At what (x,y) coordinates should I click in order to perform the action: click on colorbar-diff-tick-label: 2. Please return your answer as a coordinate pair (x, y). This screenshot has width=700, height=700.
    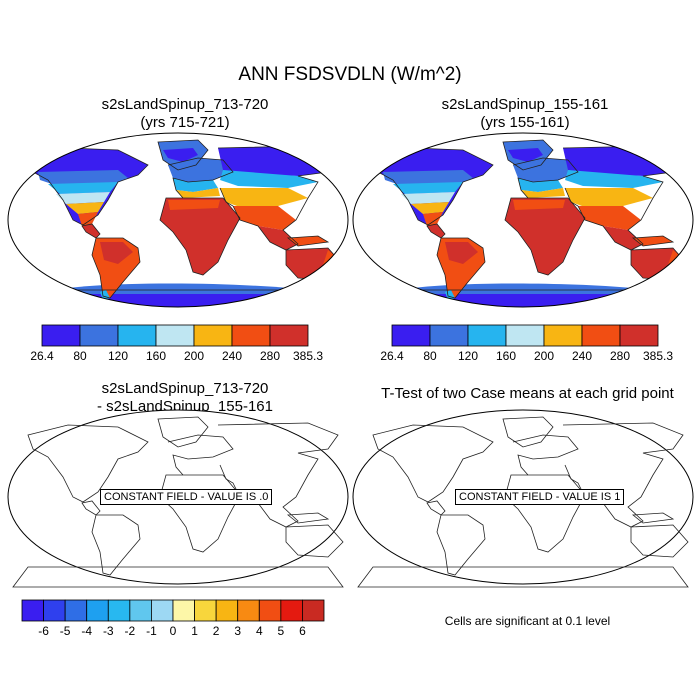
    Looking at the image, I should click on (216, 631).